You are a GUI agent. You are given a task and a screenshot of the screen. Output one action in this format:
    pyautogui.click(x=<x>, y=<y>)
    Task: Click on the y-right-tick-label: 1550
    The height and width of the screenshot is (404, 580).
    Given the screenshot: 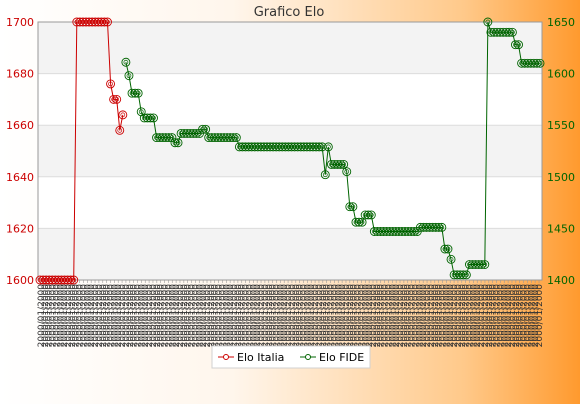 What is the action you would take?
    pyautogui.click(x=561, y=125)
    